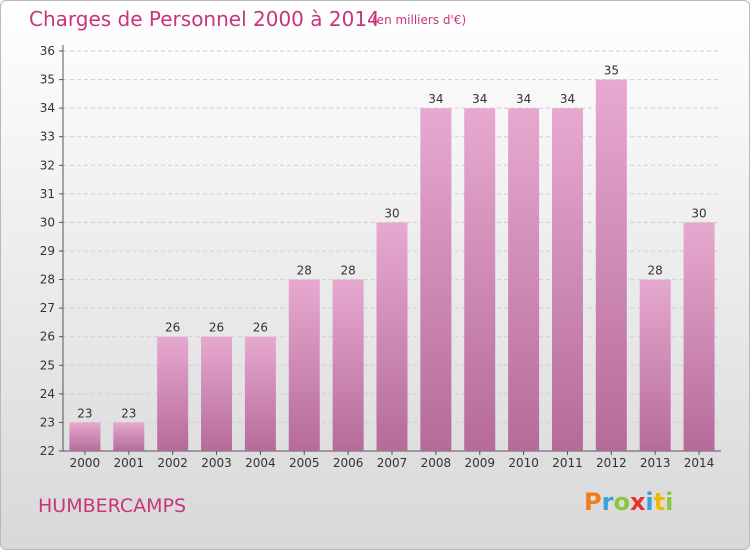 This screenshot has width=750, height=550. What do you see at coordinates (392, 463) in the screenshot?
I see `x-tick-label: 2007` at bounding box center [392, 463].